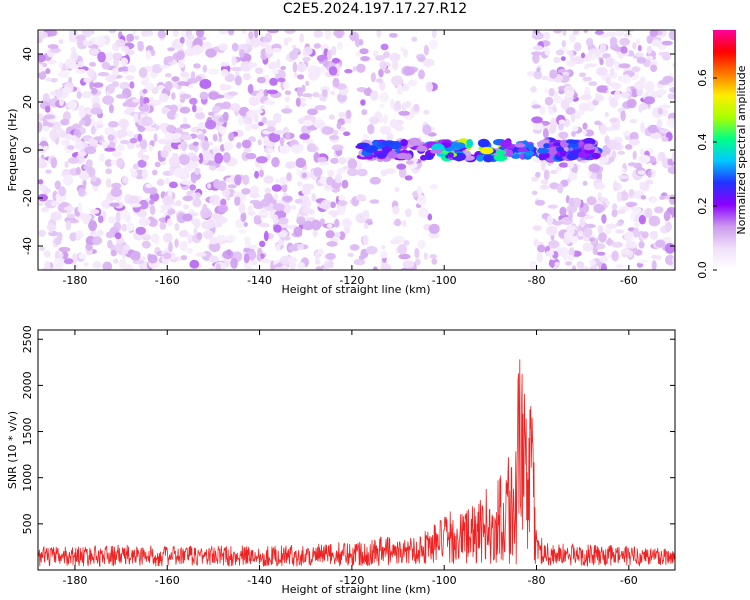  I want to click on heatmap-y-tick-label: -40, so click(27, 246).